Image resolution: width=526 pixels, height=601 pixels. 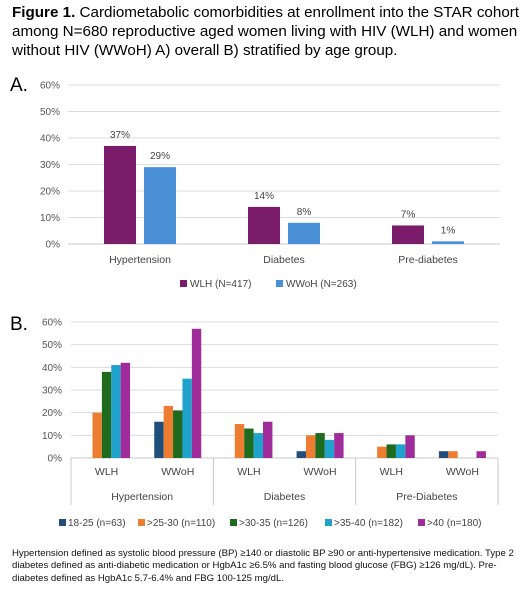 What do you see at coordinates (50, 218) in the screenshot?
I see `y-tick-label-a: 10%` at bounding box center [50, 218].